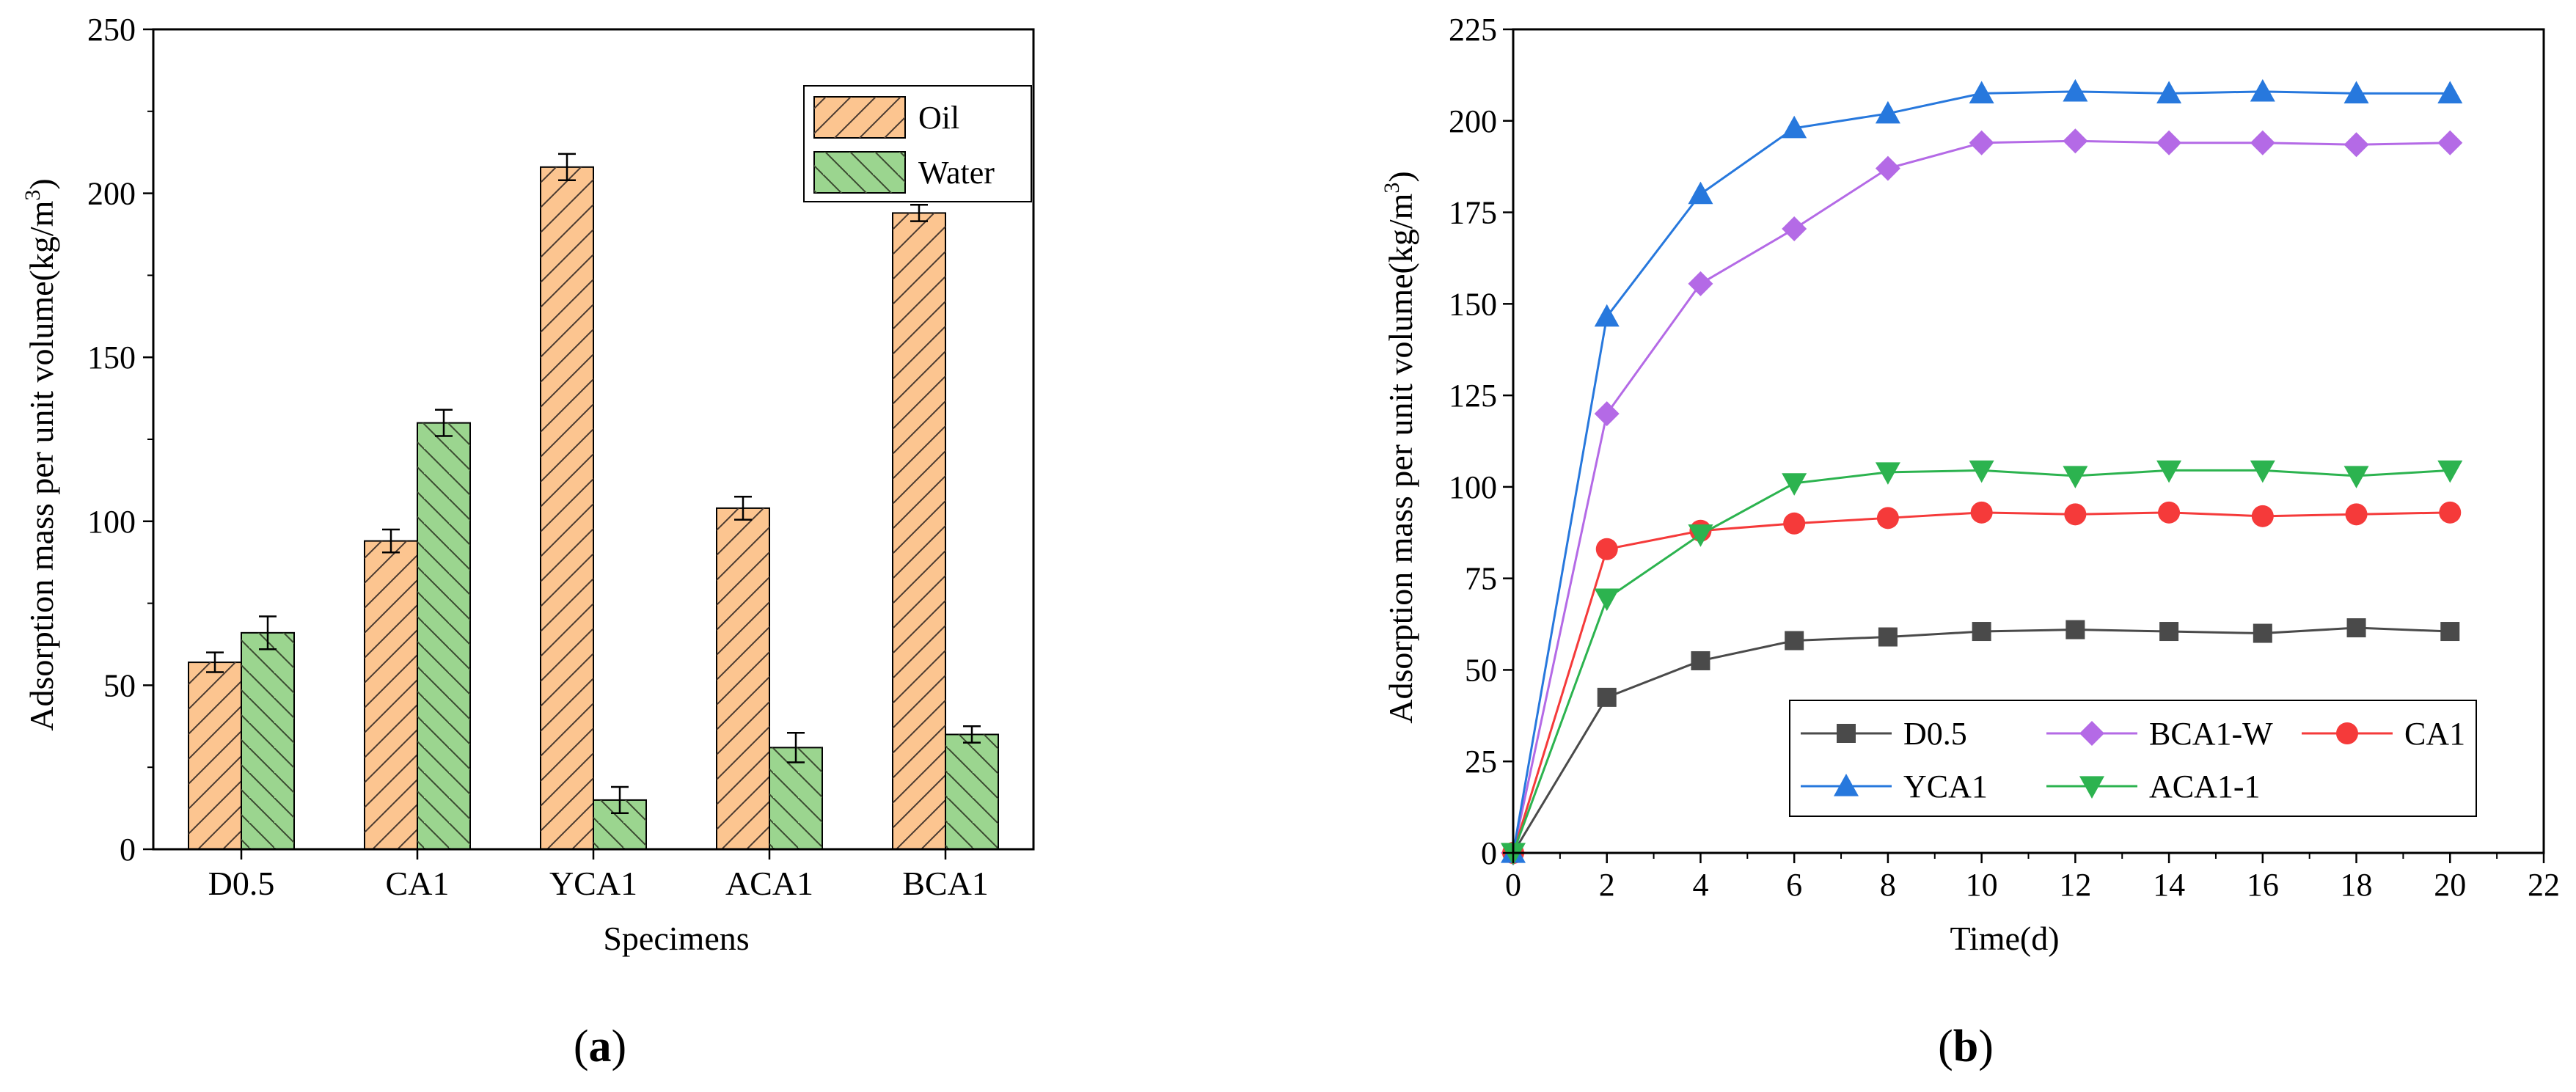 This screenshot has height=1092, width=2576. Describe the element at coordinates (769, 884) in the screenshot. I see `bar-x-tick-label-aca1: ACA1` at that location.